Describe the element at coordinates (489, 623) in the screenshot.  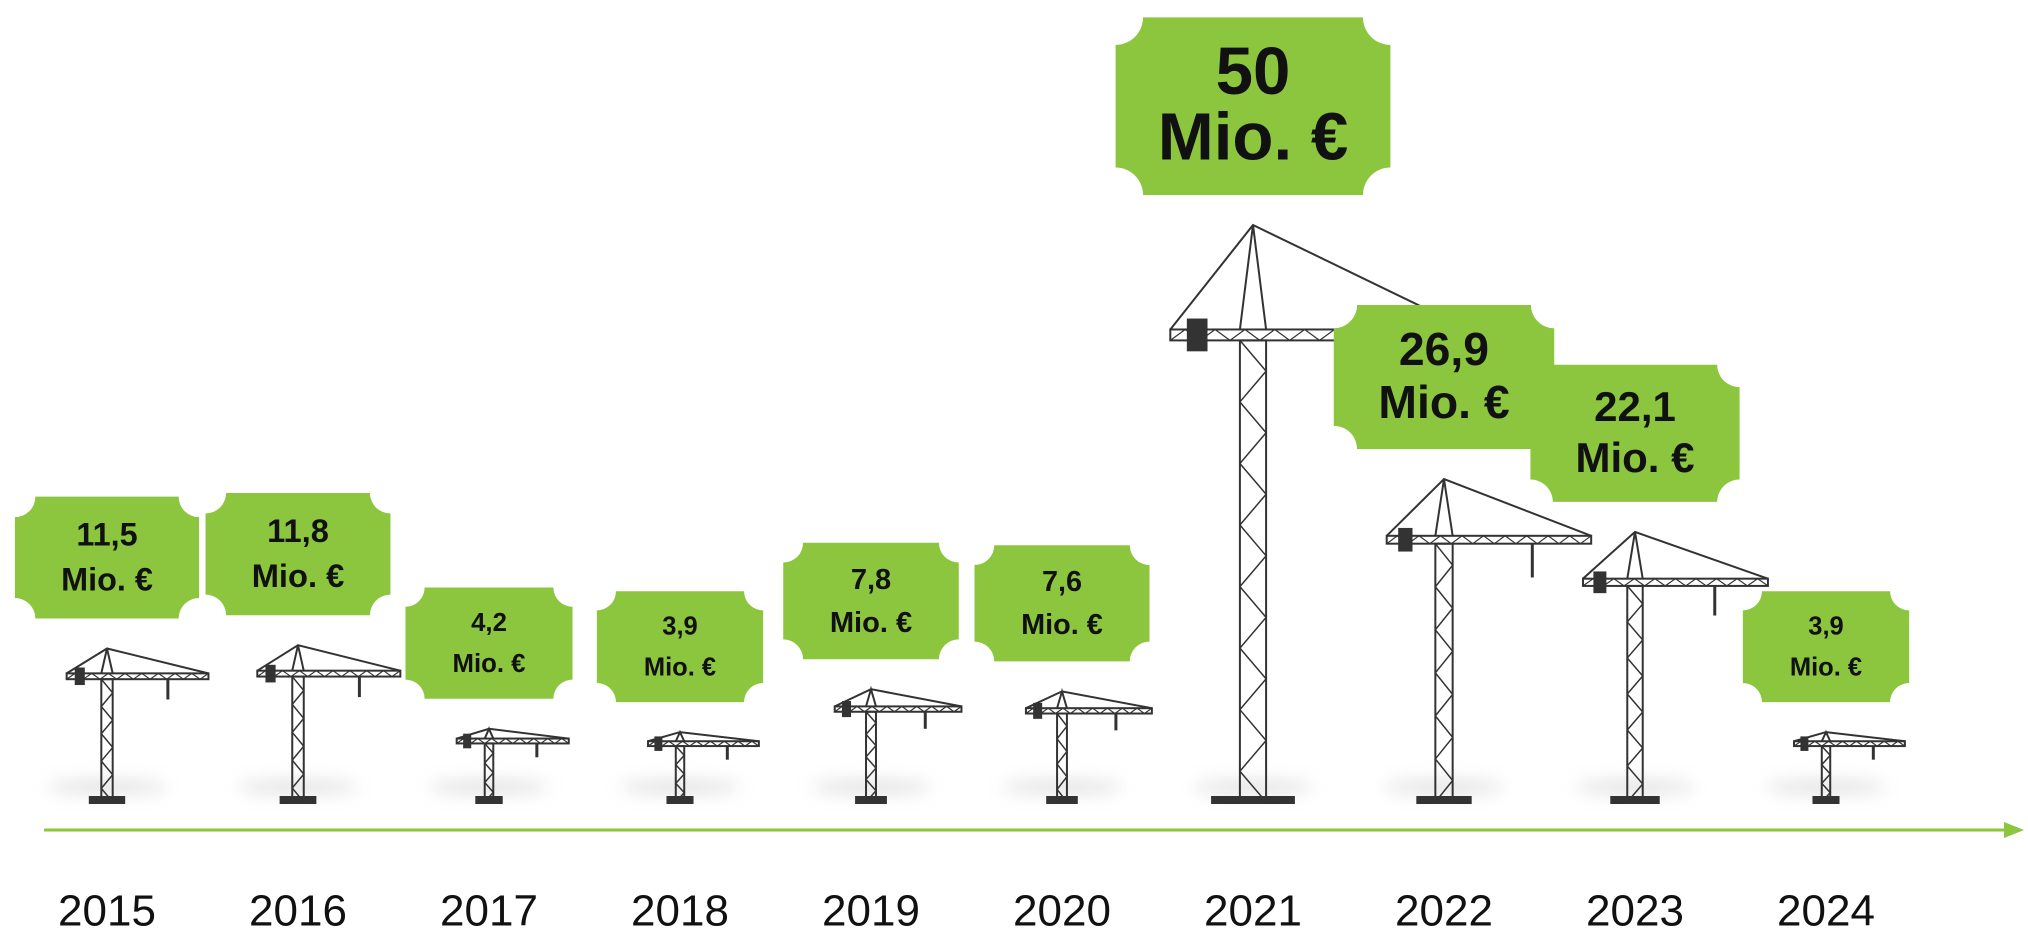
I see `value-label: 4,2` at that location.